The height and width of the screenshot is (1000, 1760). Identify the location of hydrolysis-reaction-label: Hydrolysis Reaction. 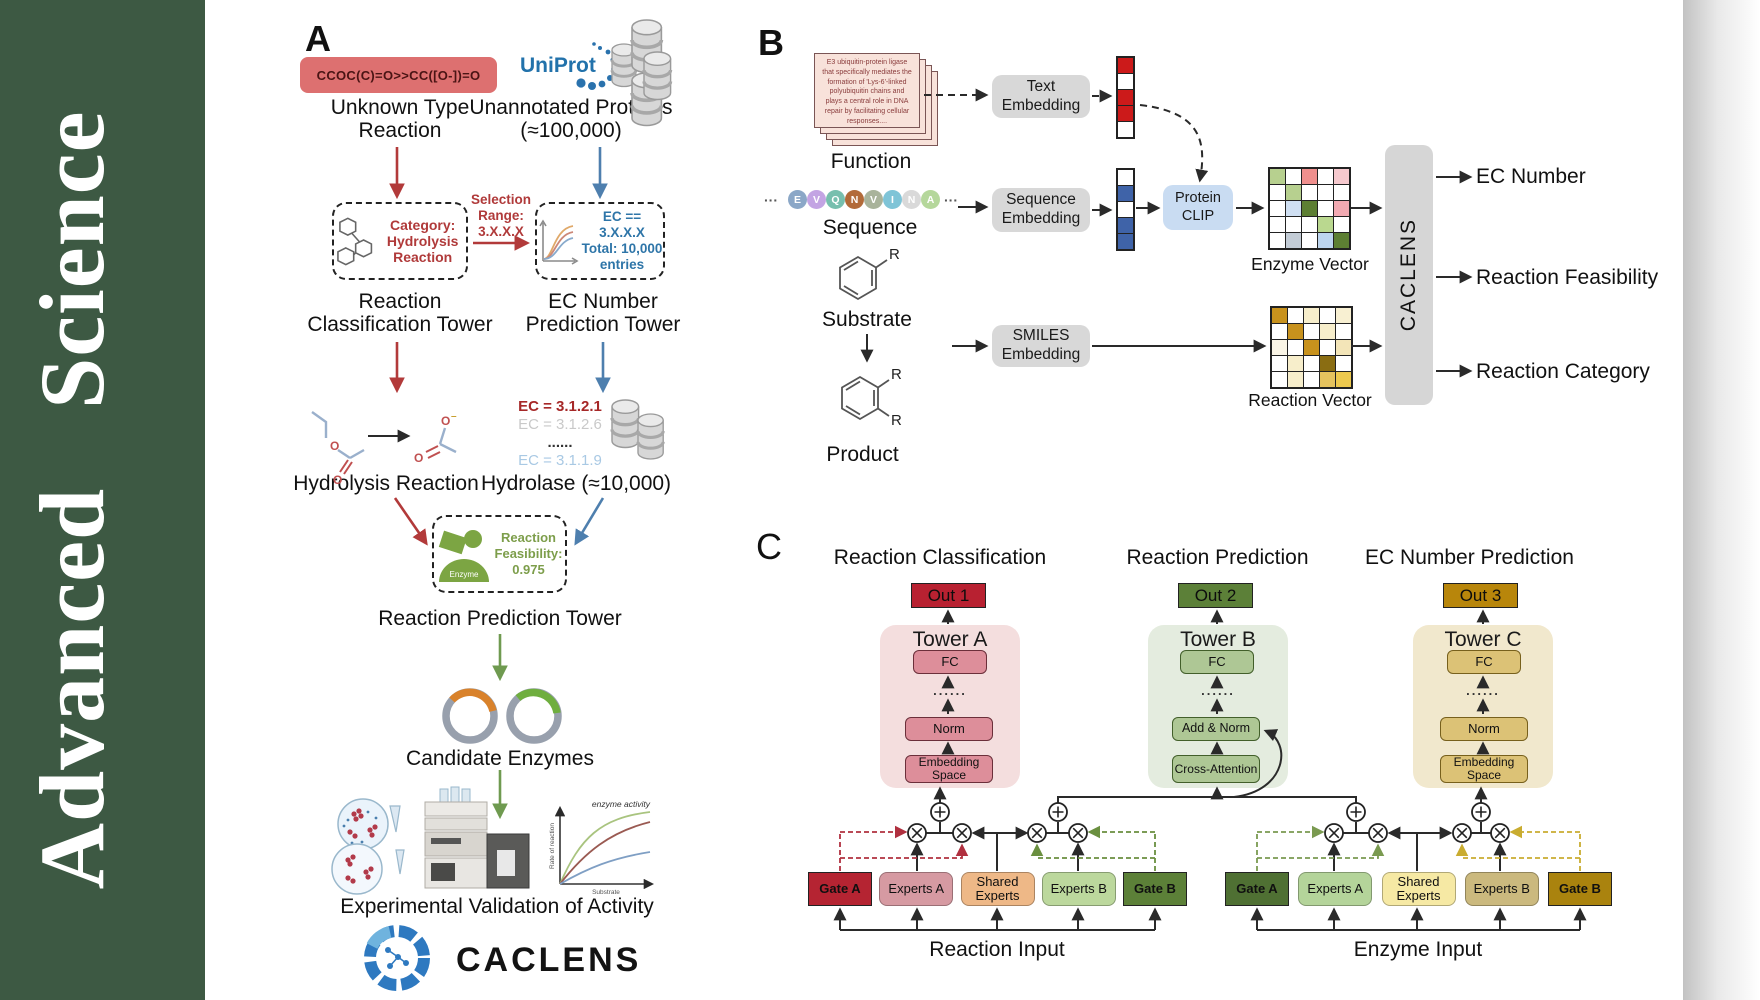
(386, 483).